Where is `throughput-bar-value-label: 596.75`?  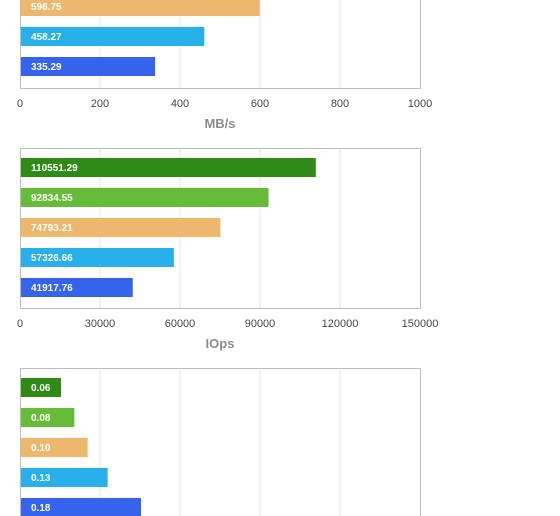 throughput-bar-value-label: 596.75 is located at coordinates (46, 7).